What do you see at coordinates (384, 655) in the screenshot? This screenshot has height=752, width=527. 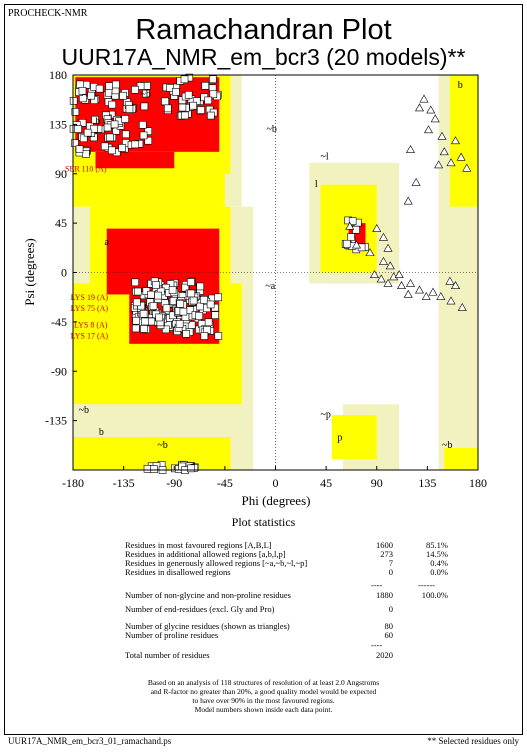 I see `stat-count: 2020` at bounding box center [384, 655].